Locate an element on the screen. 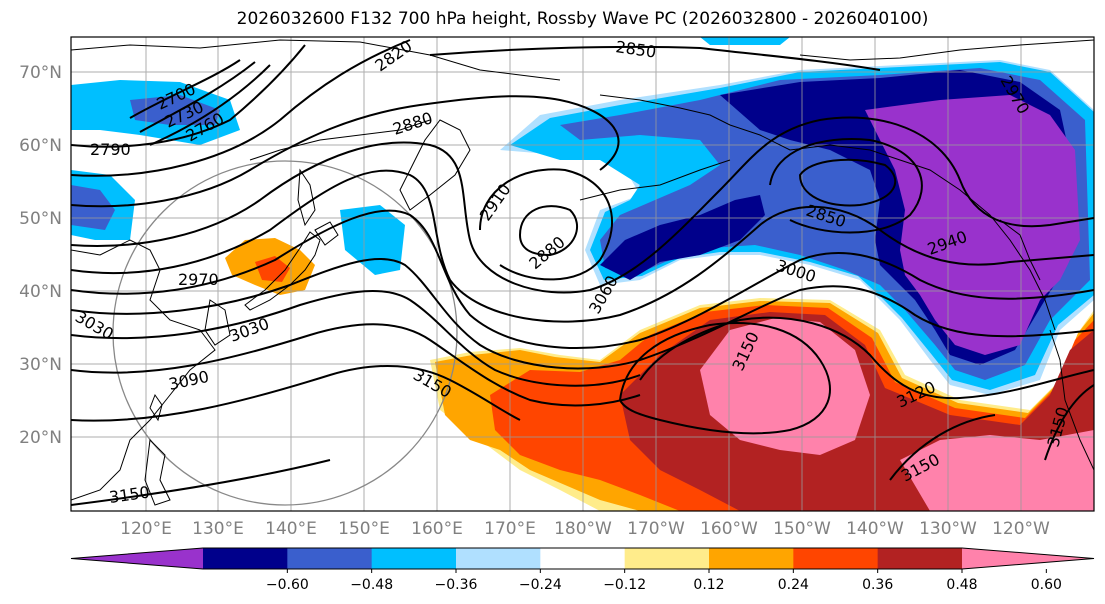  lat-label: 70°N is located at coordinates (40, 73).